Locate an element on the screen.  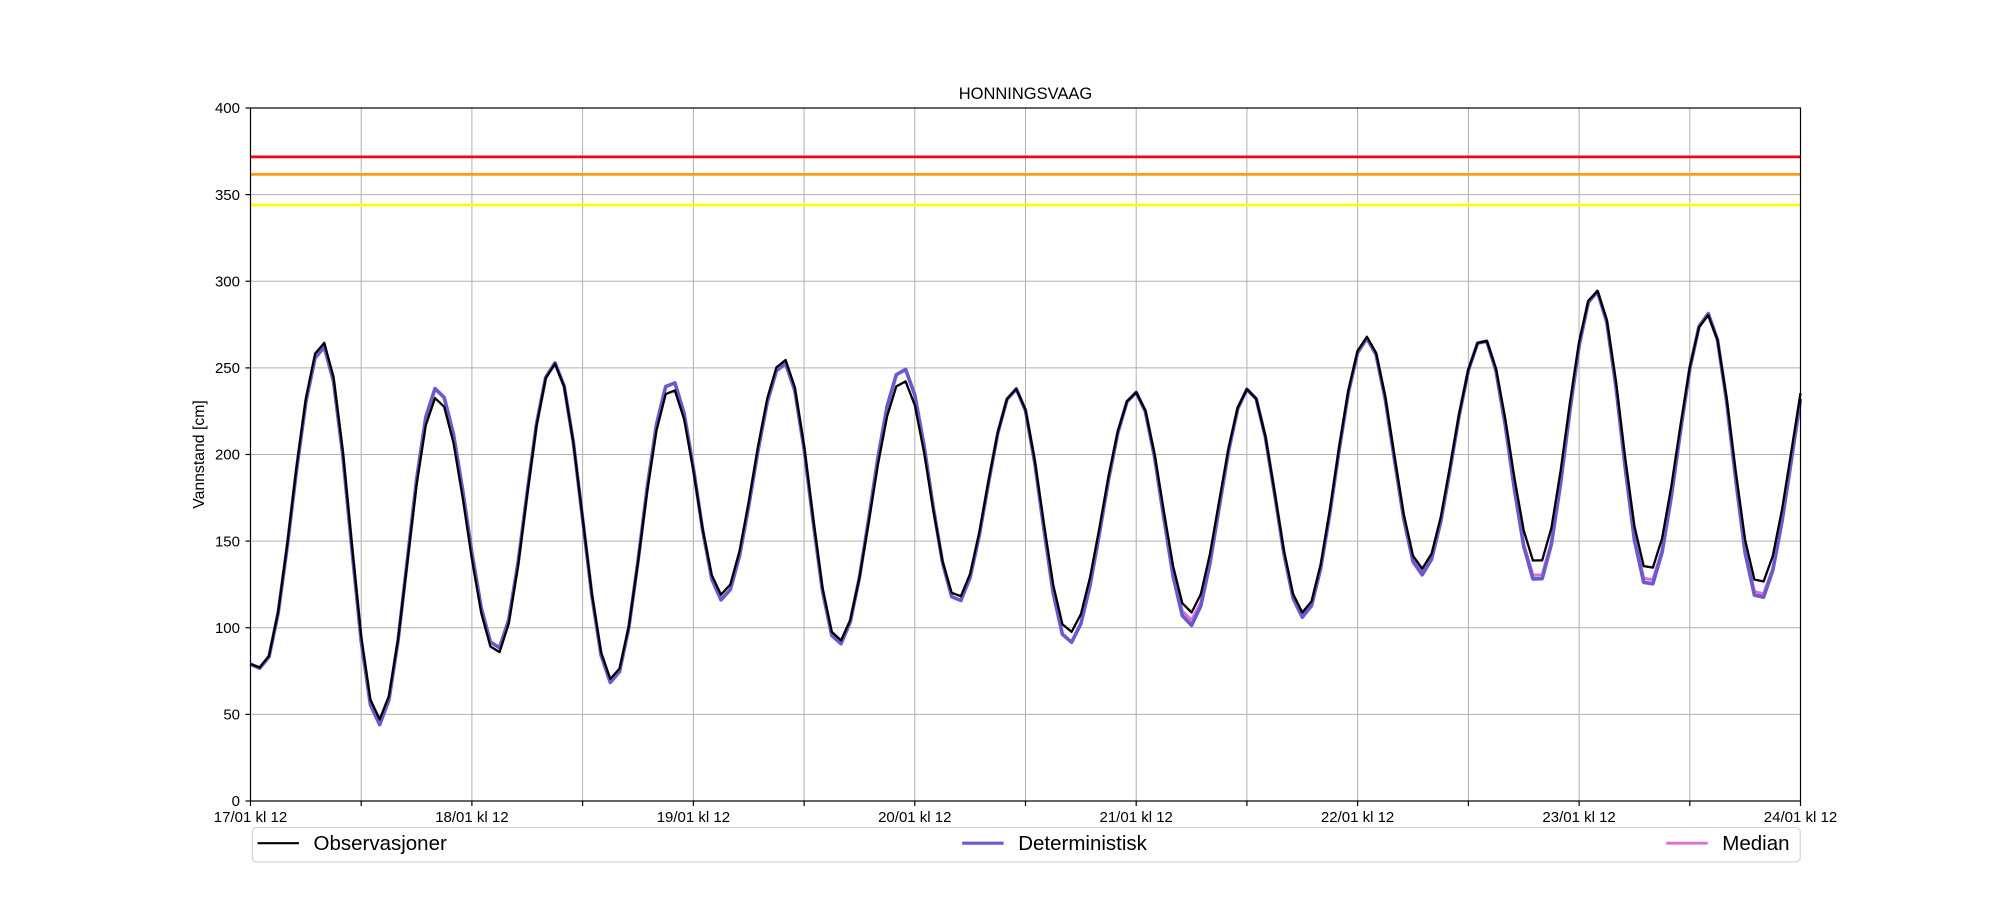
svg-text: HONNINGSVAAG is located at coordinates (1026, 94).